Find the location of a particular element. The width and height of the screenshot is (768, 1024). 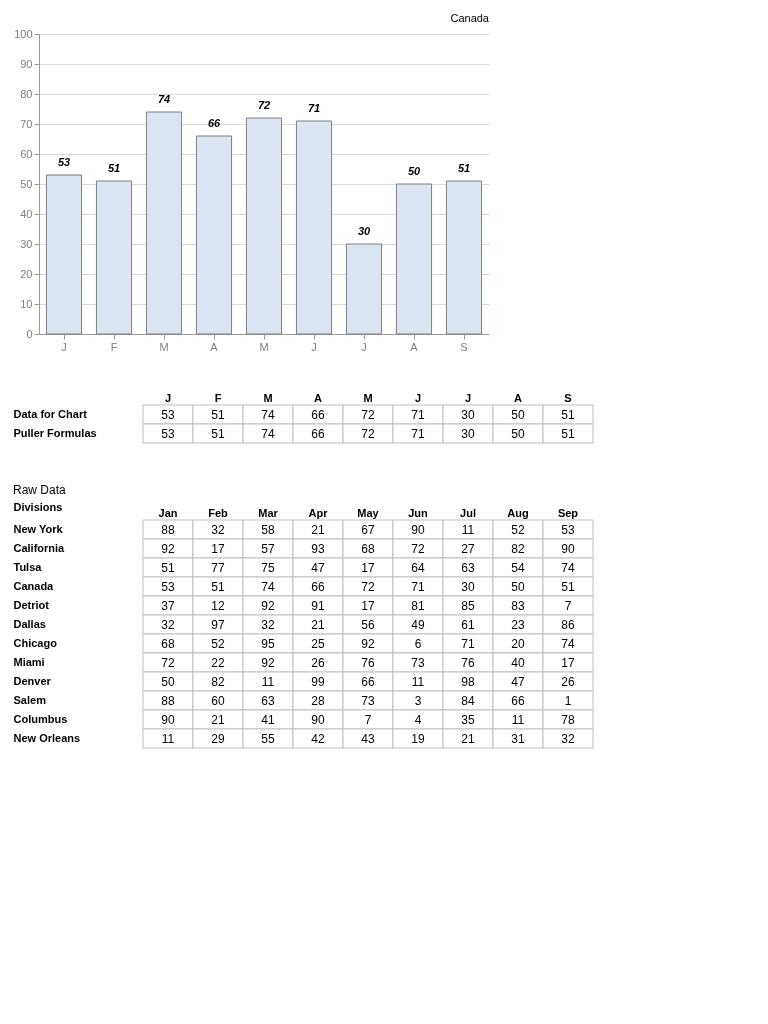

data-label: 12 is located at coordinates (218, 605).